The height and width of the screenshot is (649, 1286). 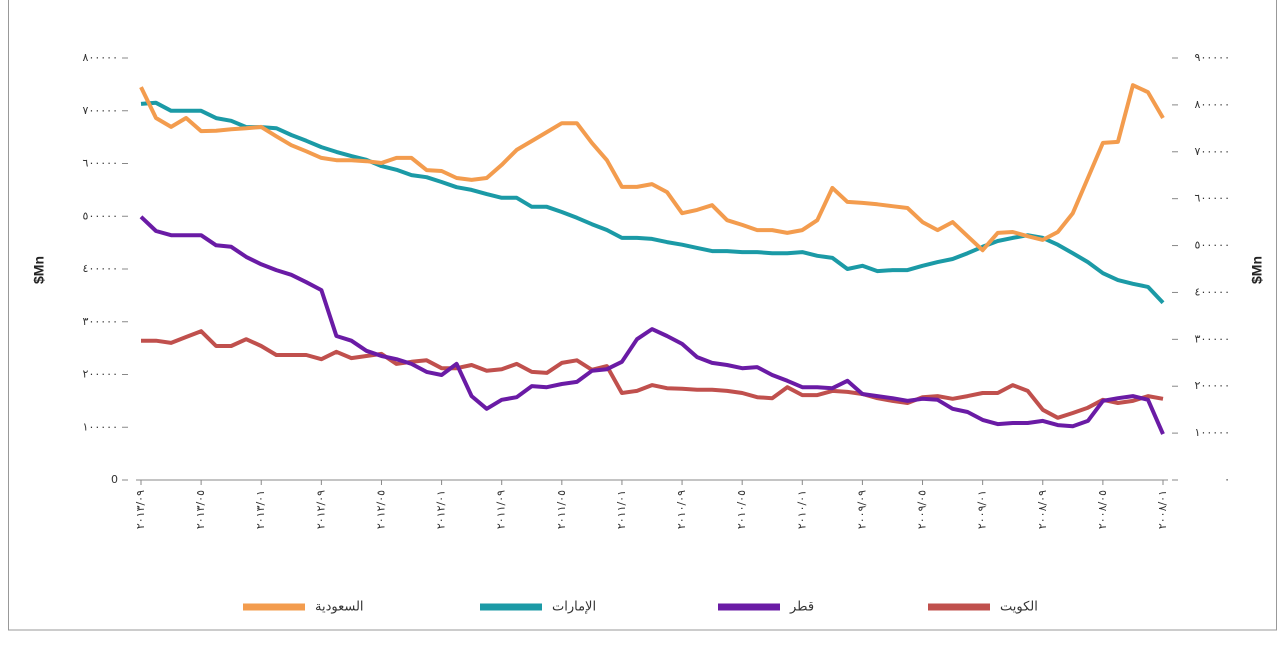 What do you see at coordinates (100, 374) in the screenshot?
I see `y-tick-label: ٢٠٠٠٠٠` at bounding box center [100, 374].